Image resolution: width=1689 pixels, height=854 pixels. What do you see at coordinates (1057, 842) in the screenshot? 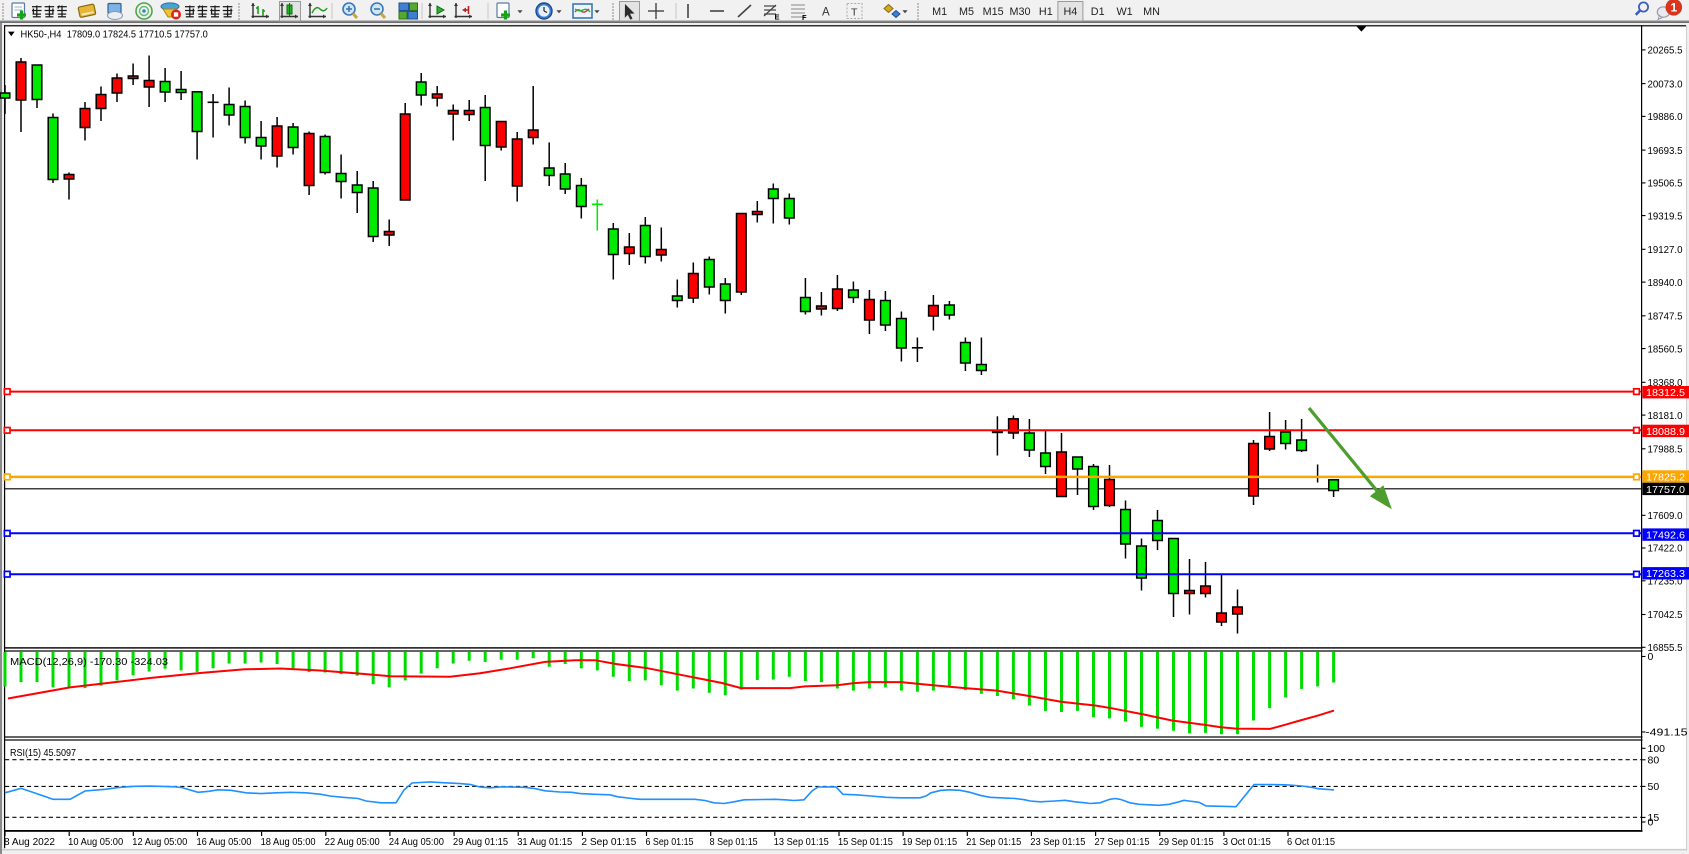
I see `svg-text: 23 Sep 01:15` at bounding box center [1057, 842].